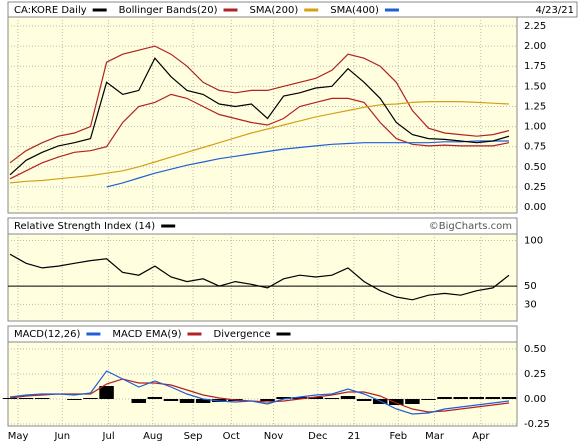 The image size is (579, 444). Describe the element at coordinates (153, 436) in the screenshot. I see `x-tick-label: Aug` at that location.